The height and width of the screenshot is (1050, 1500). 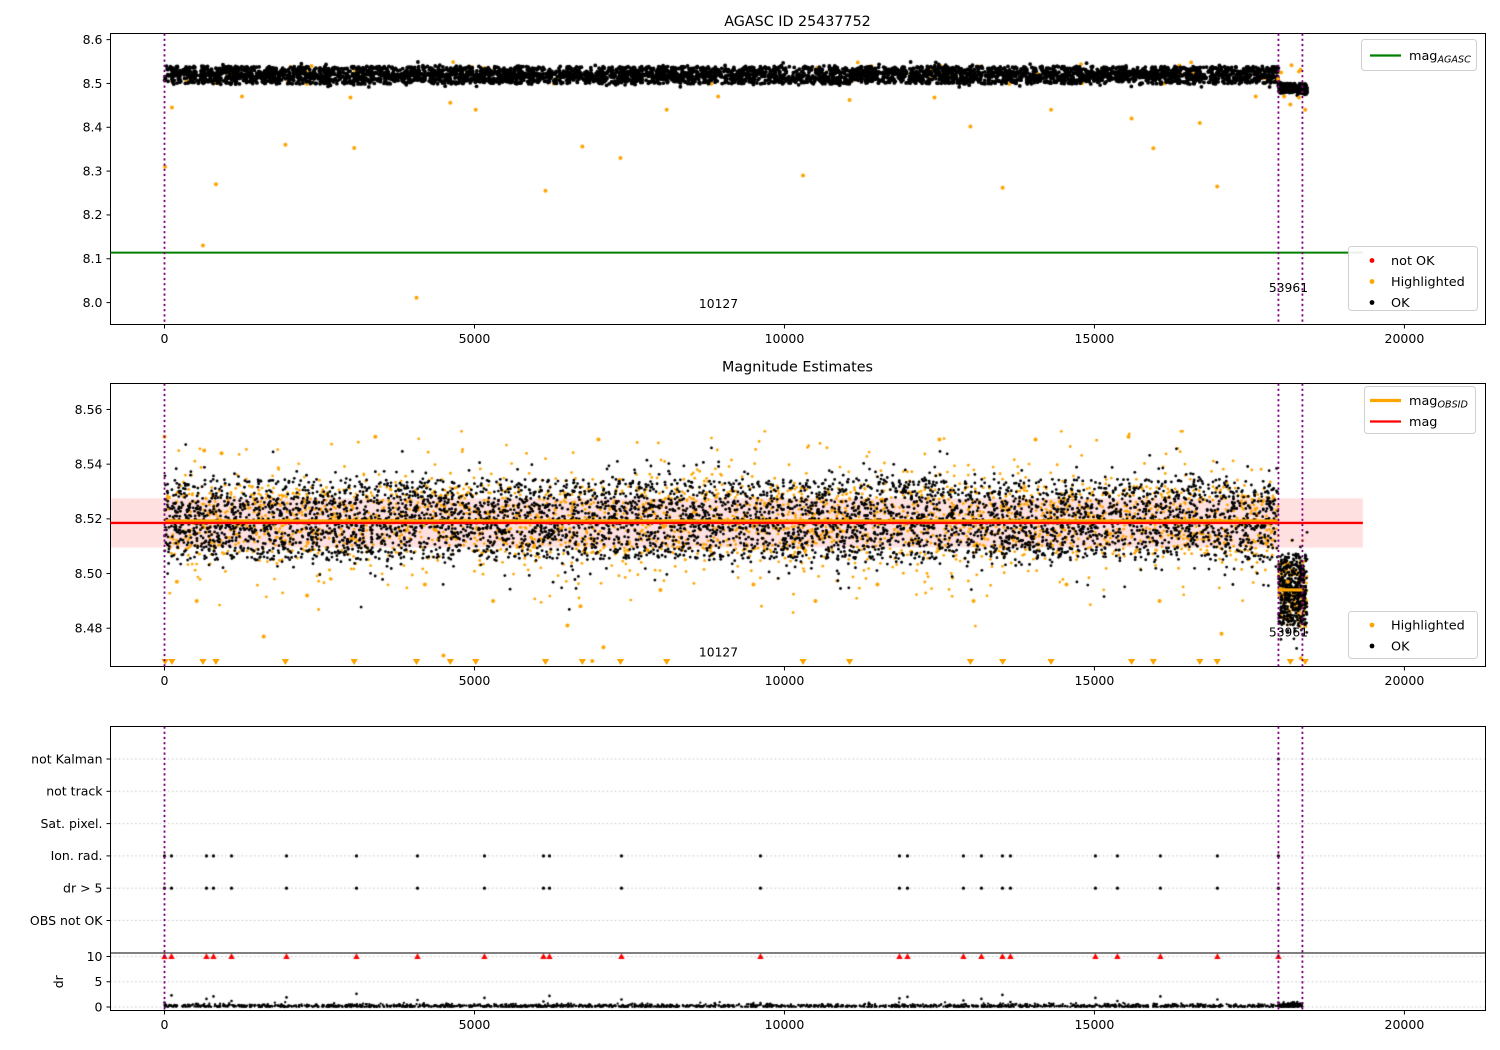 What do you see at coordinates (89, 409) in the screenshot?
I see `y-tick-label: 8.56` at bounding box center [89, 409].